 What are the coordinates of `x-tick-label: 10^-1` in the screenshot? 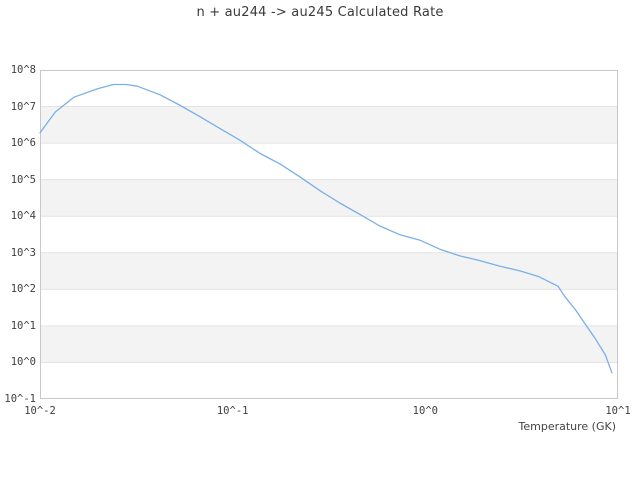 It's located at (232, 411).